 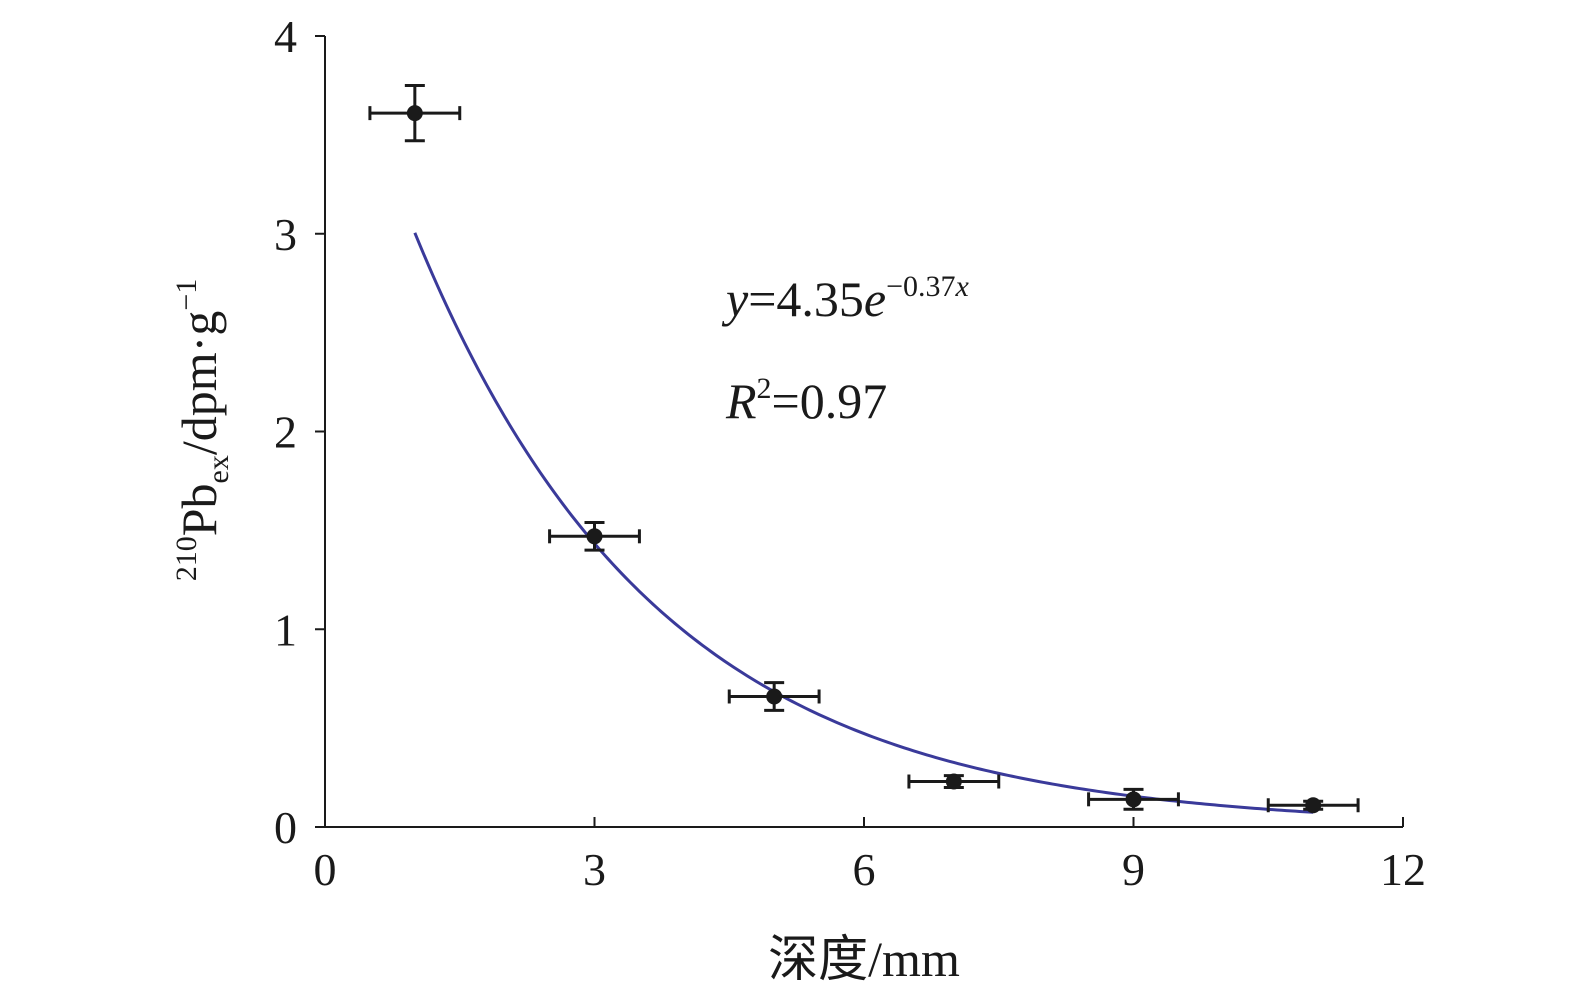 What do you see at coordinates (864, 869) in the screenshot?
I see `x-tick-label: 6` at bounding box center [864, 869].